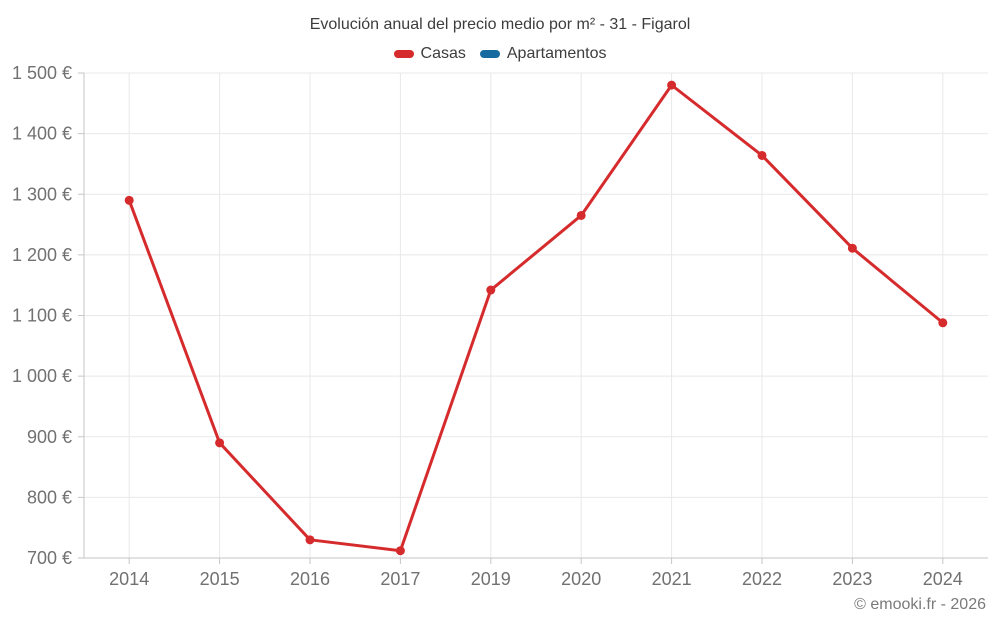 This screenshot has height=625, width=1000. I want to click on y-axis-label: 800 €, so click(49, 497).